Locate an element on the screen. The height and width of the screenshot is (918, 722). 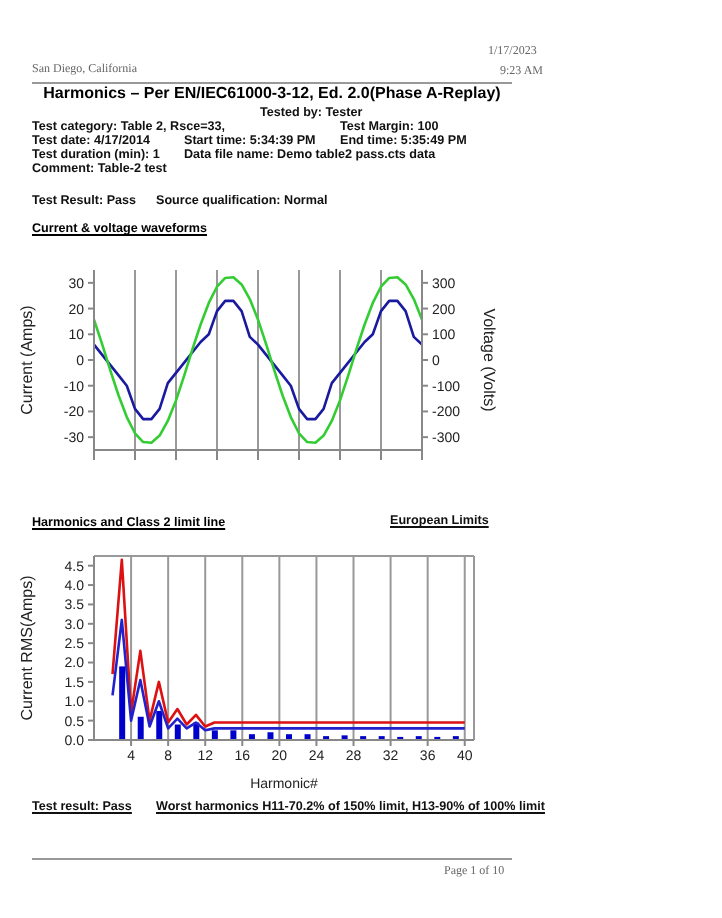
y-axis-title: Current RMS(Amps) is located at coordinates (26, 647).